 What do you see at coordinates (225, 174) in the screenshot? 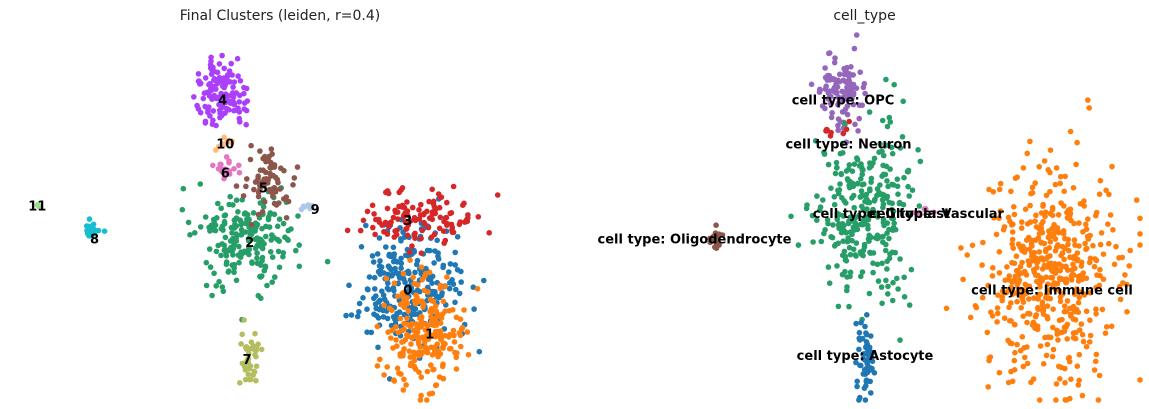
I see `cluster-label: 6` at bounding box center [225, 174].